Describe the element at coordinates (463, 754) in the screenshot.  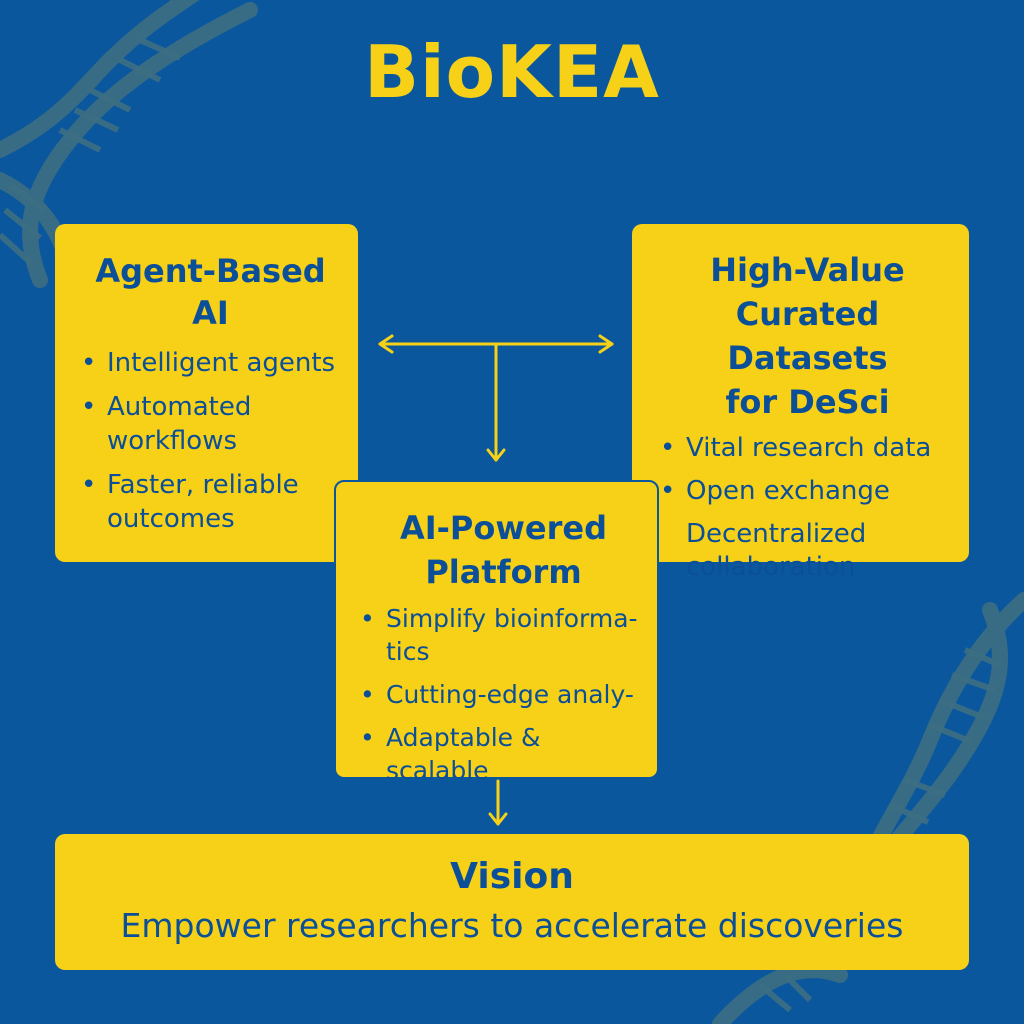
I see `list-item-text: Adaptable & scalable` at that location.